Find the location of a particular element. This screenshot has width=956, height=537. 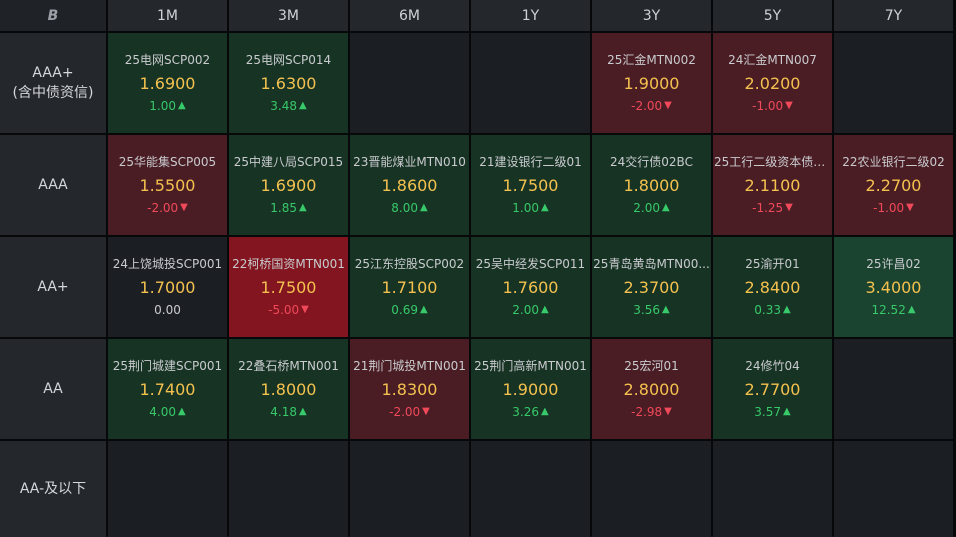

bond-yield: 1.6900 is located at coordinates (167, 83).